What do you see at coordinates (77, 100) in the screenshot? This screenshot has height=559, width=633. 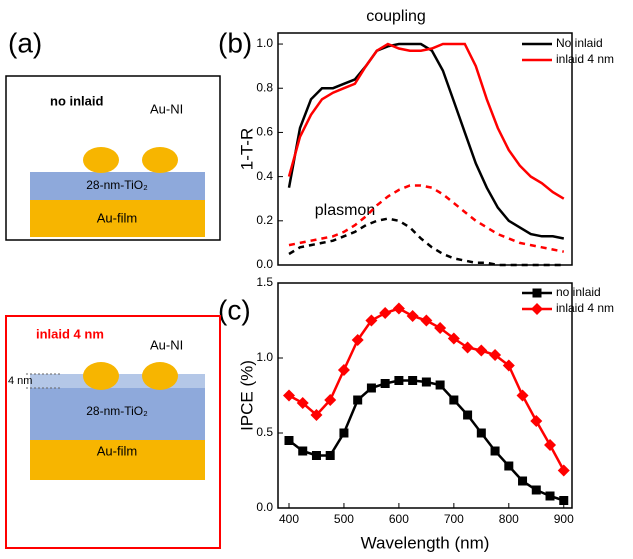 I see `schematic-title: no inlaid` at bounding box center [77, 100].